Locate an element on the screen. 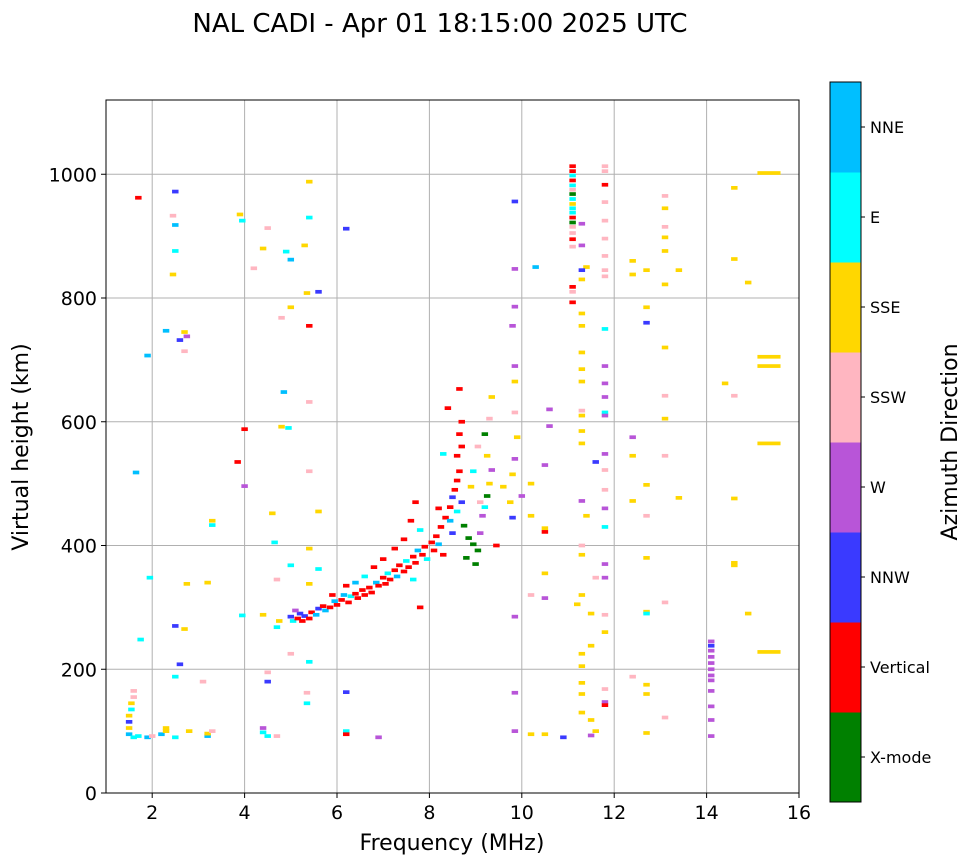  colorbar-label: Azimuth Direction is located at coordinates (950, 441).